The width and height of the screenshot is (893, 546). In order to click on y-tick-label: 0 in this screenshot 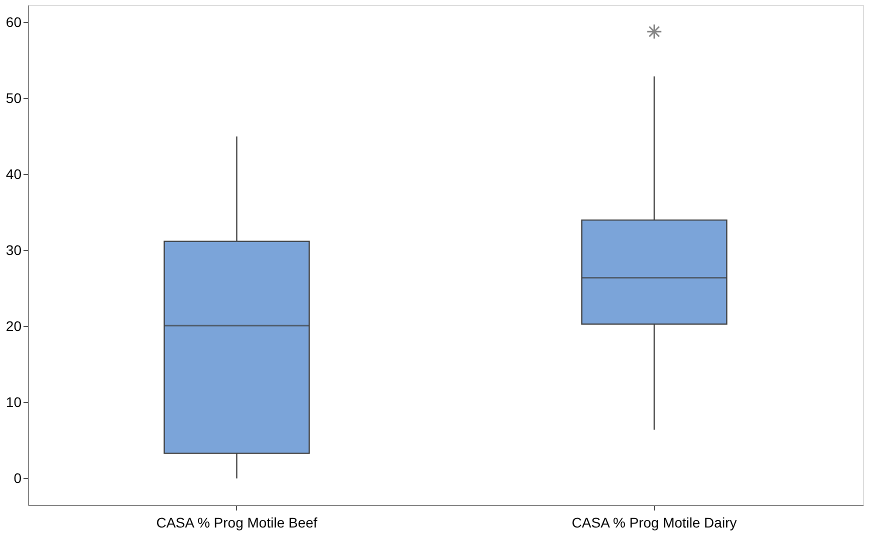, I will do `click(18, 478)`.